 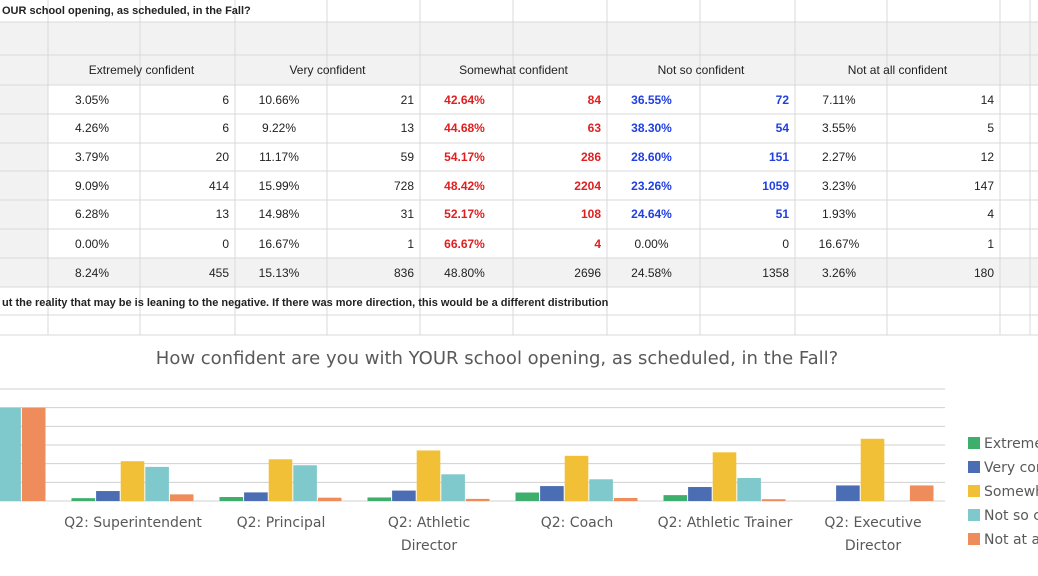 What do you see at coordinates (782, 128) in the screenshot?
I see `table-cell: 54` at bounding box center [782, 128].